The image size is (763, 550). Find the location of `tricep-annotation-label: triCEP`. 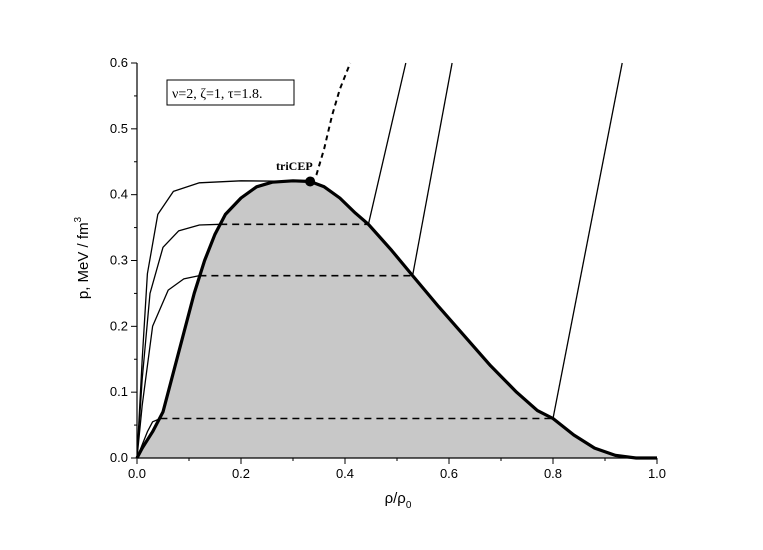

tricep-annotation-label: triCEP is located at coordinates (294, 166).